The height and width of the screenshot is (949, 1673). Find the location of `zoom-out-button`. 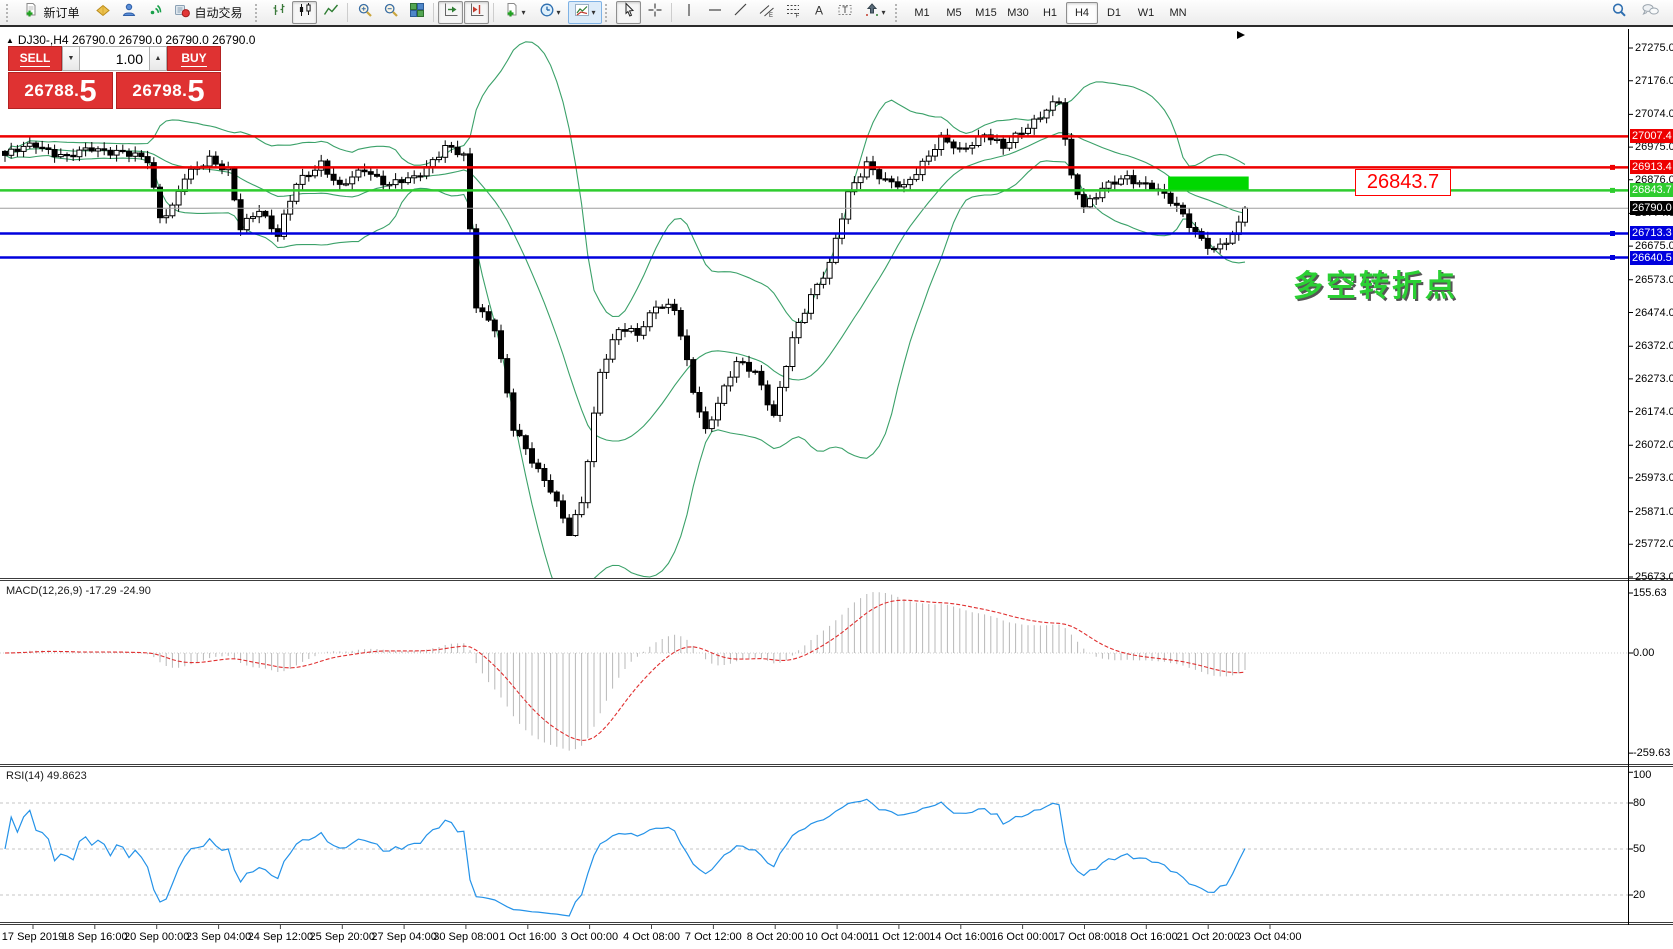

zoom-out-button is located at coordinates (390, 12).